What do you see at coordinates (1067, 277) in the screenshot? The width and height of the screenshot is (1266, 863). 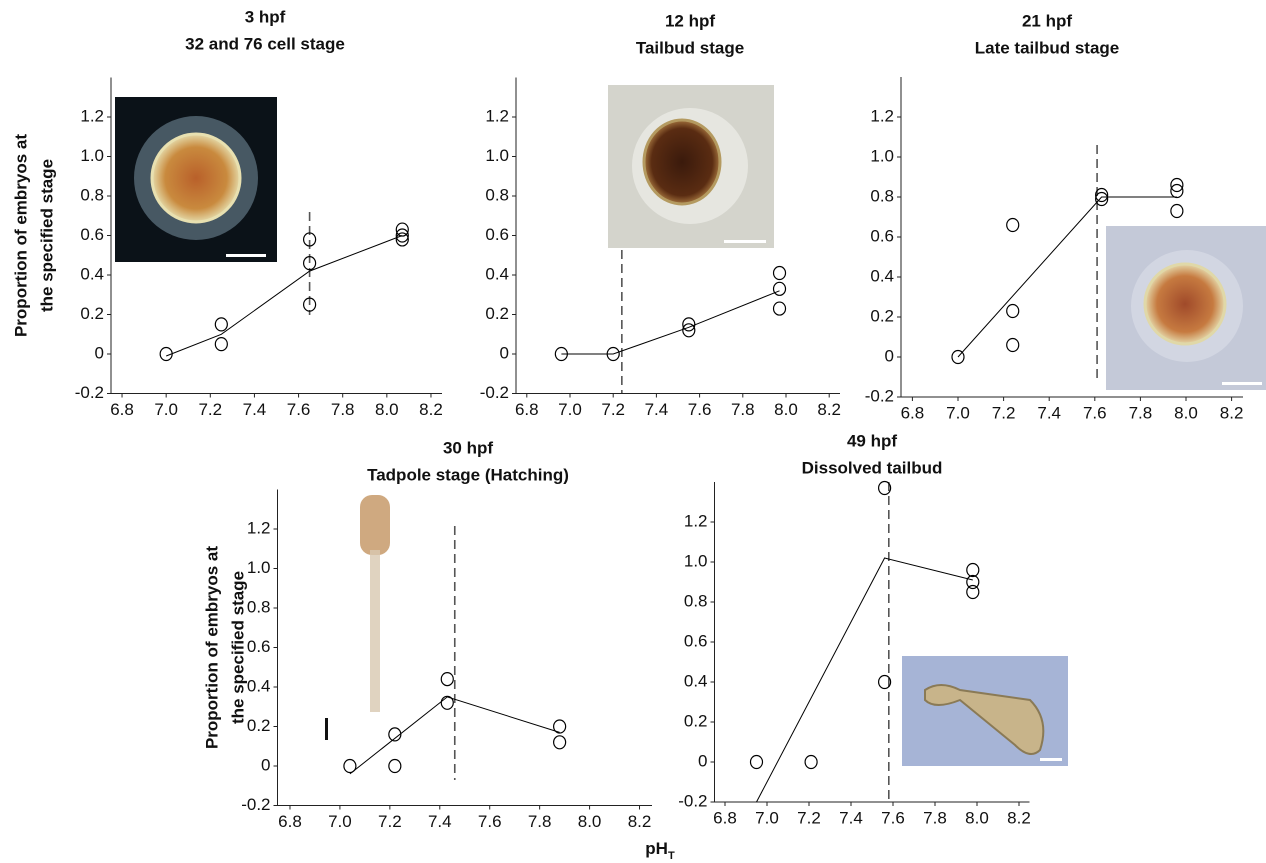 I see `mean-line` at bounding box center [1067, 277].